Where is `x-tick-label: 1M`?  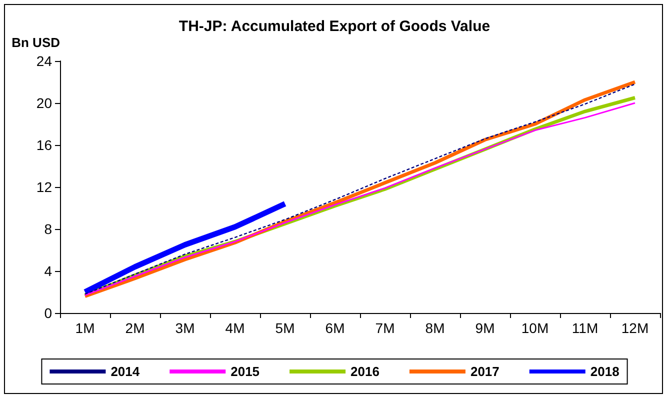
x-tick-label: 1M is located at coordinates (85, 328).